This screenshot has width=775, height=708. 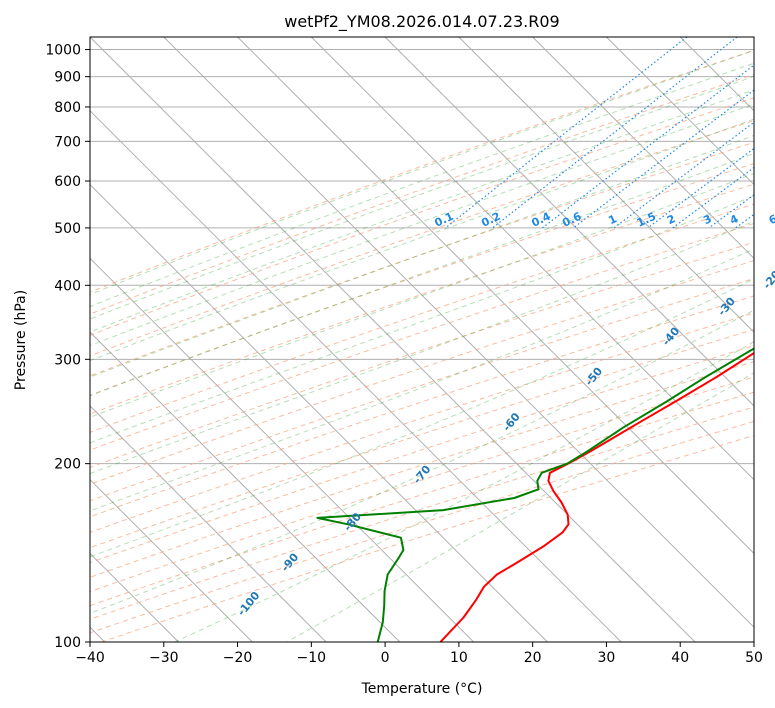 What do you see at coordinates (607, 658) in the screenshot?
I see `x-tick-label: 30` at bounding box center [607, 658].